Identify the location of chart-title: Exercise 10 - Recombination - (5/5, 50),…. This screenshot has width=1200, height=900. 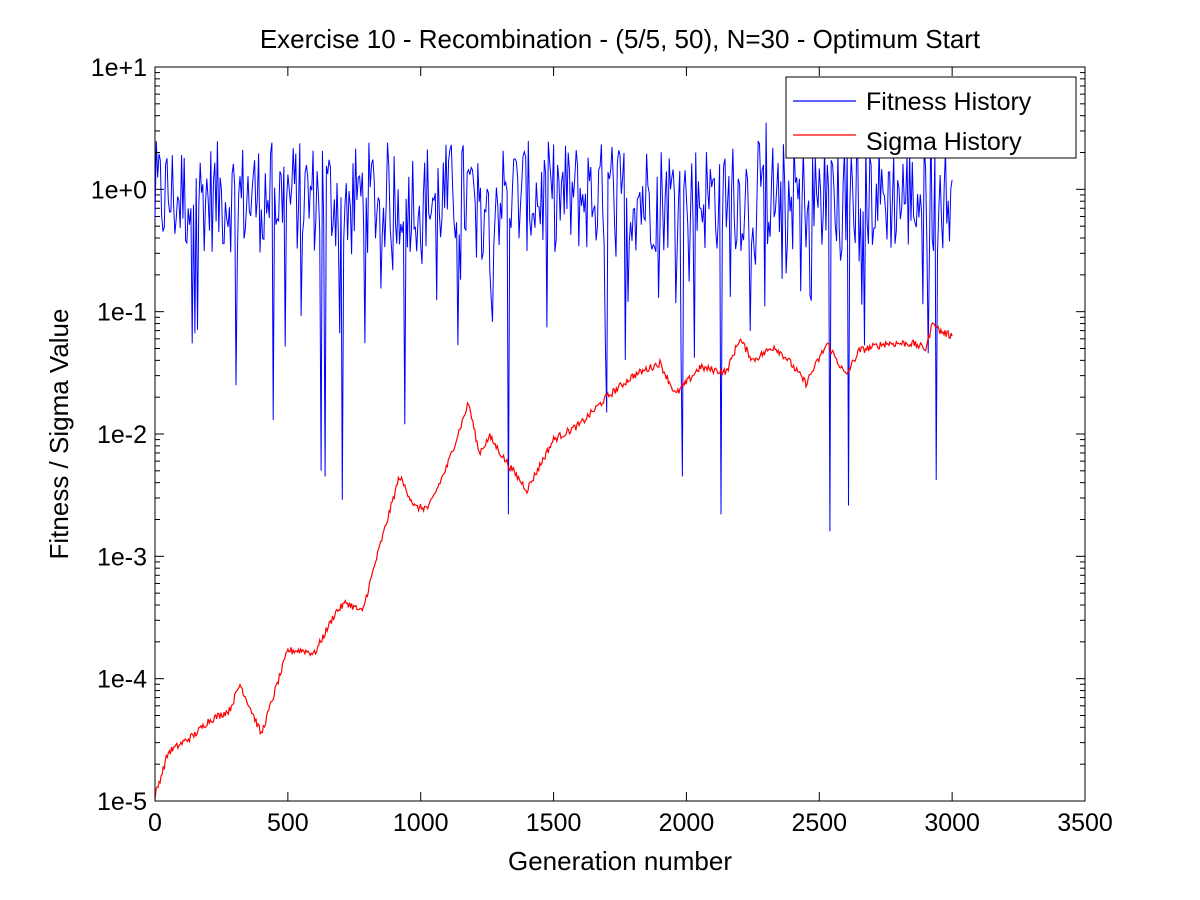
(620, 39).